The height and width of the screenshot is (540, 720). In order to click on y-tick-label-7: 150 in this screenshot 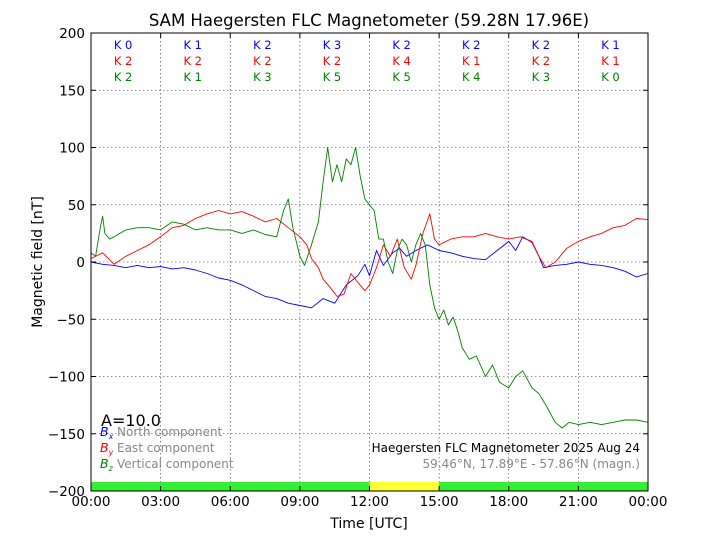, I will do `click(72, 91)`.